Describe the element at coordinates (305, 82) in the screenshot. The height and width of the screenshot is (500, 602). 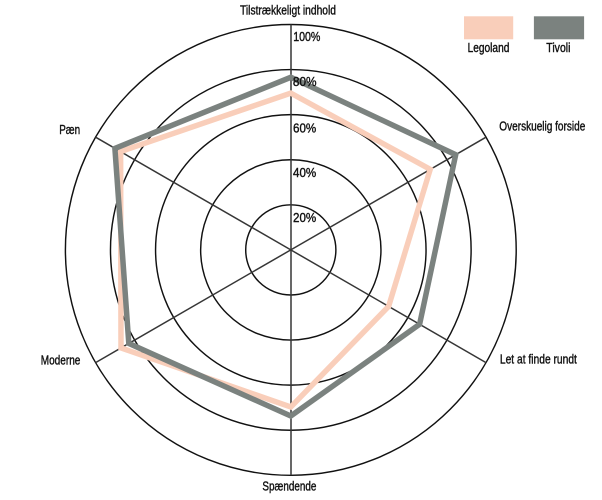
I see `svg-text: 80%` at that location.